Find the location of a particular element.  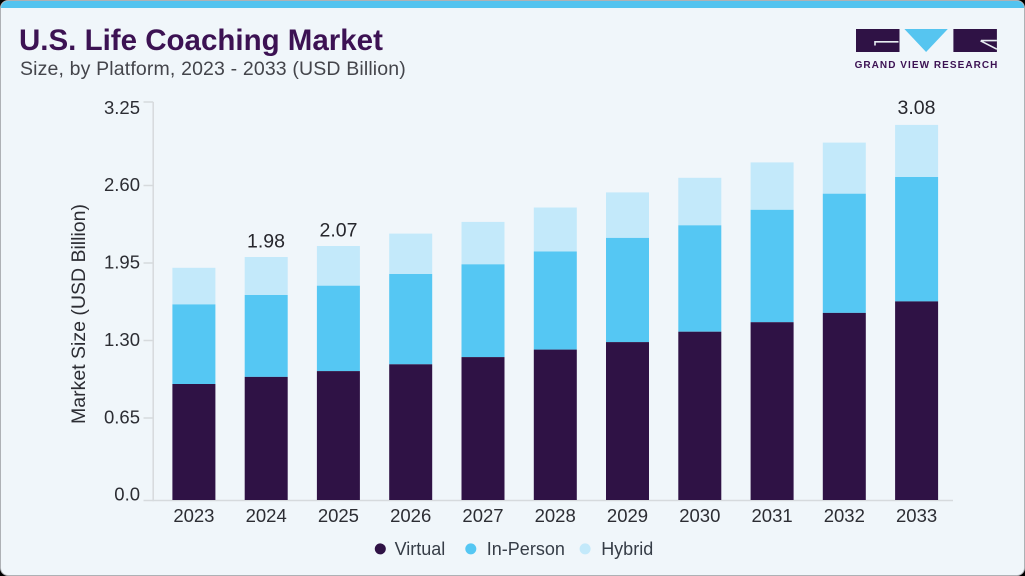

svg-text: 3.25 is located at coordinates (122, 107).